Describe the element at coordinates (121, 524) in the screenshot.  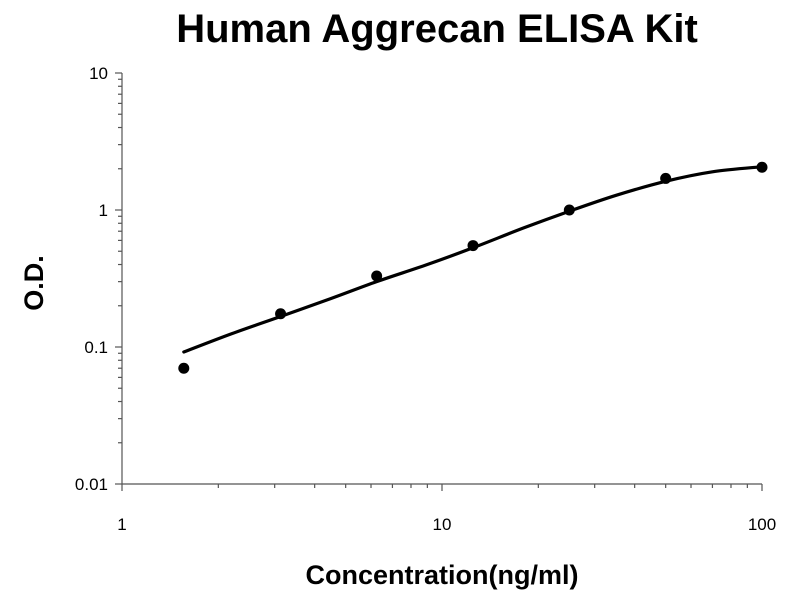
I see `x-tick-label: 1` at that location.